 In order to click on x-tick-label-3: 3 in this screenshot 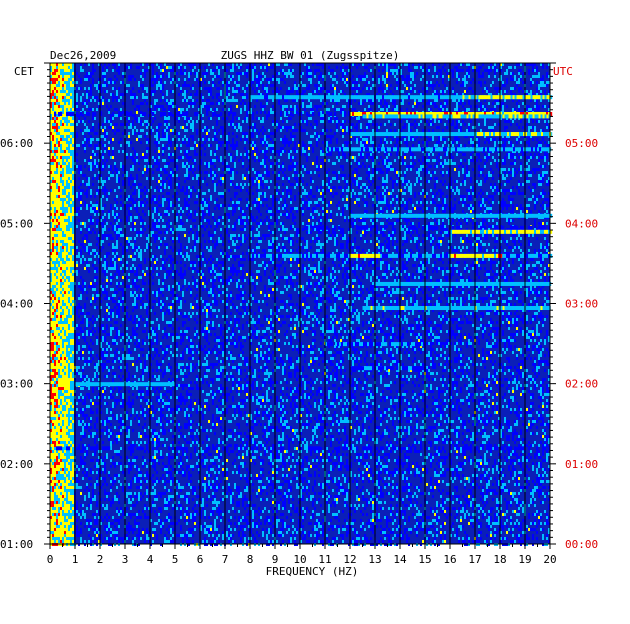, I will do `click(125, 559)`.